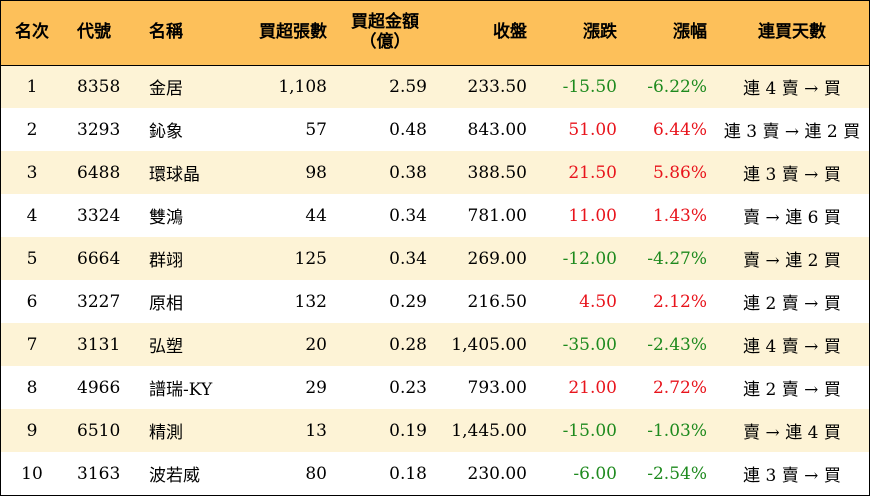  What do you see at coordinates (592, 215) in the screenshot?
I see `change-cell: 11.00` at bounding box center [592, 215].